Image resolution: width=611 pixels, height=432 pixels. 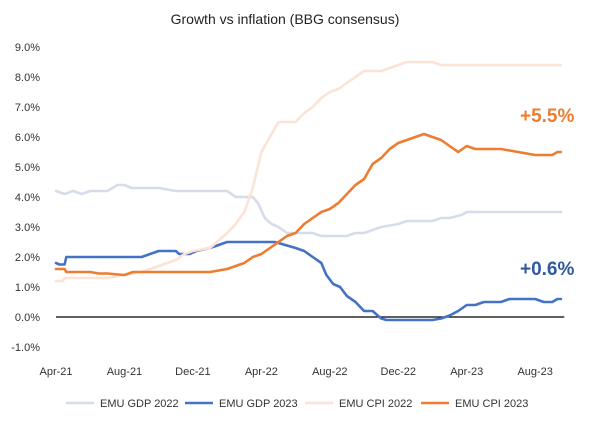 I want to click on x-tick-label: Aug-23, so click(x=534, y=372).